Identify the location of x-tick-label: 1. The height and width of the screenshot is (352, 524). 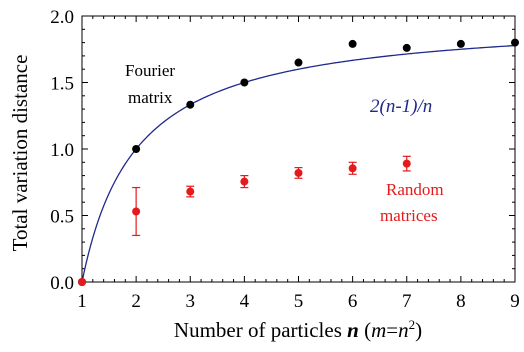
(82, 301).